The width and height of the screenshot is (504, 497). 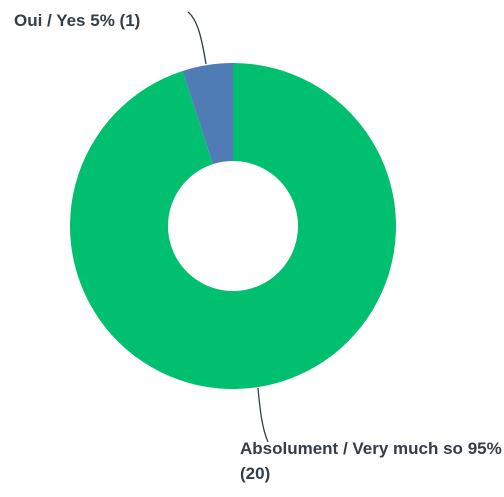 What do you see at coordinates (351, 448) in the screenshot?
I see `category-label: Absolument / Very much so` at bounding box center [351, 448].